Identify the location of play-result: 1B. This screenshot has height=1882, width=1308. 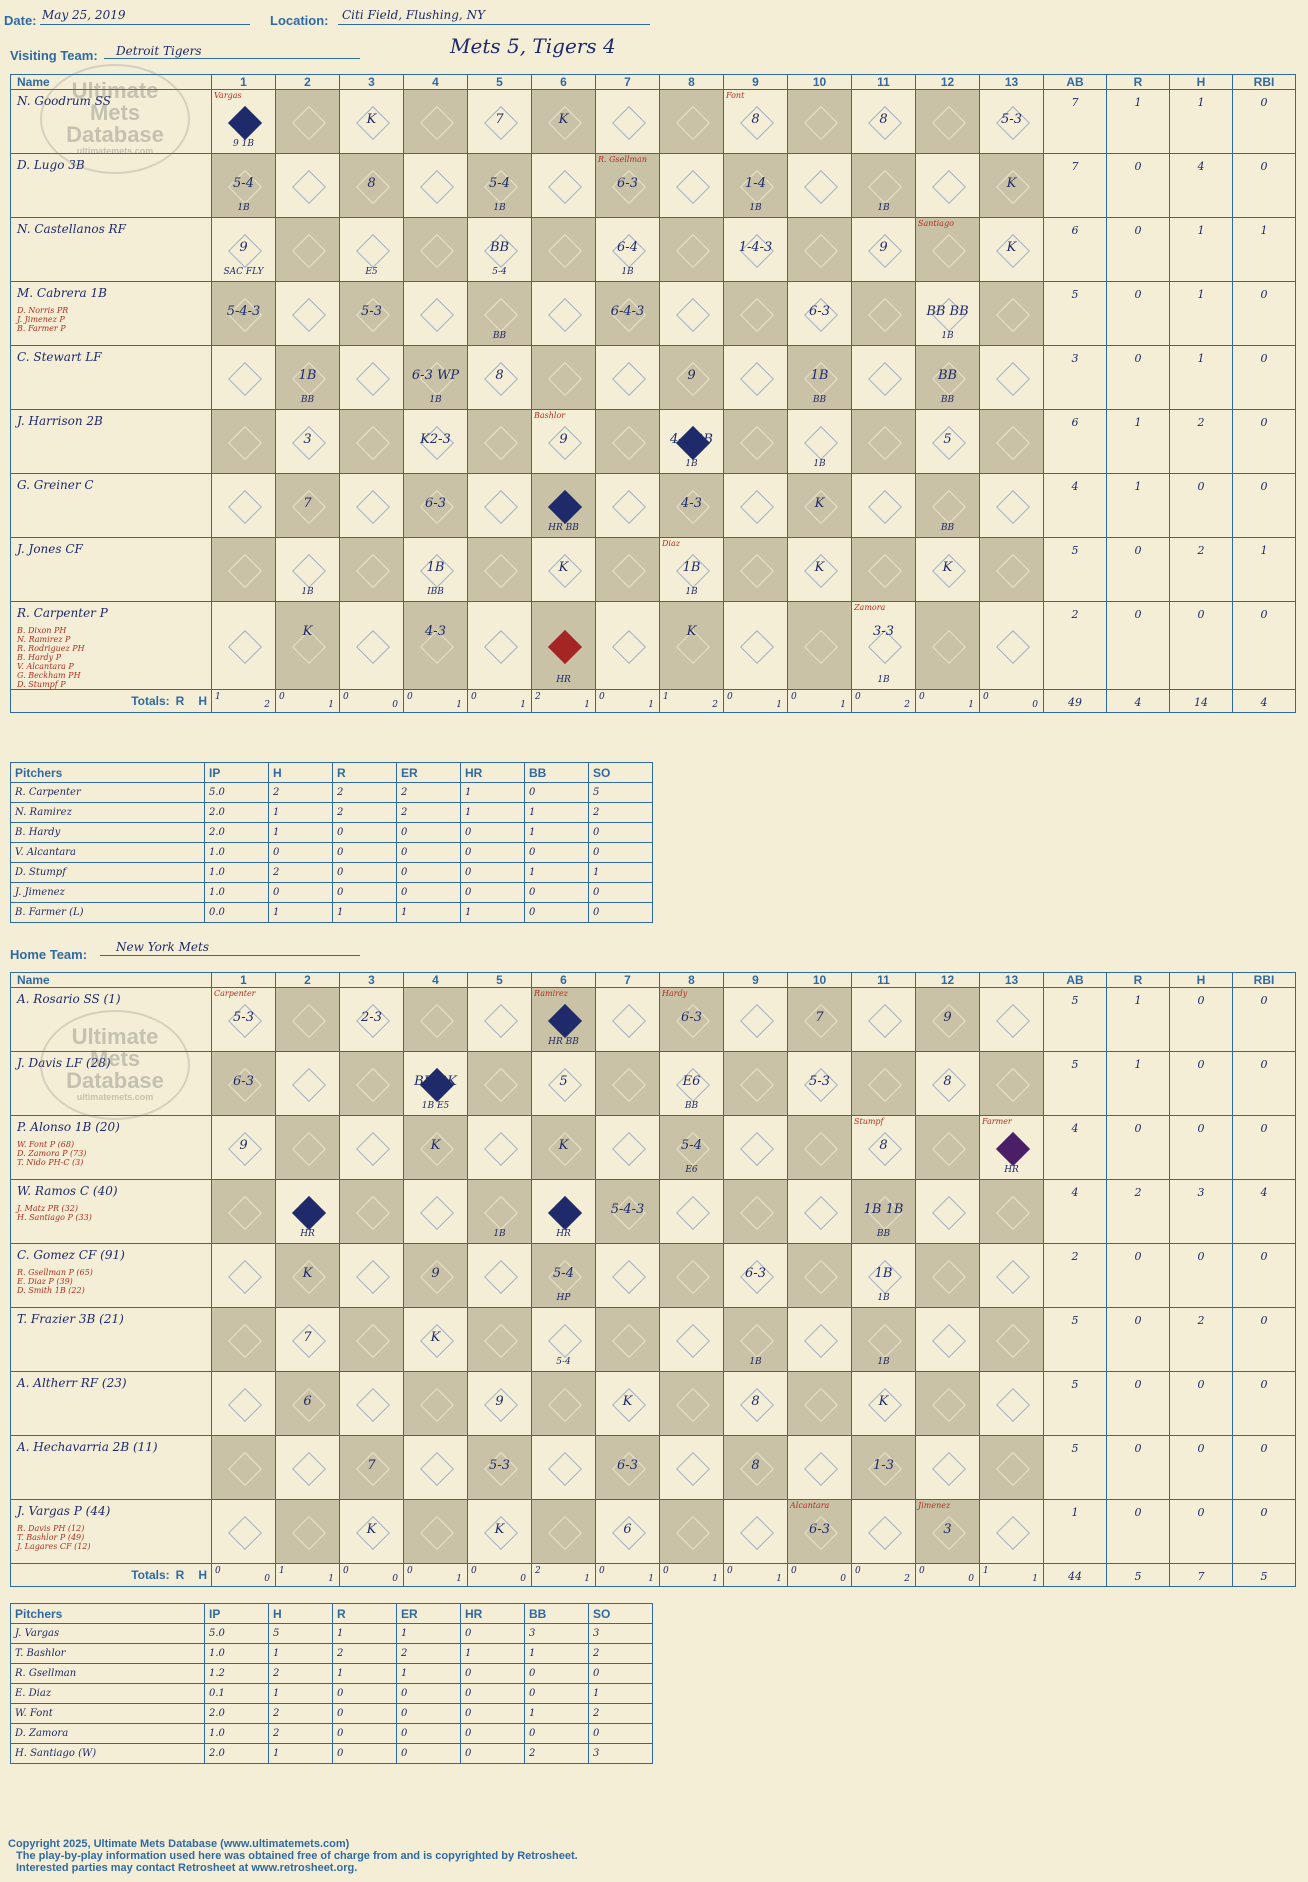
(243, 208).